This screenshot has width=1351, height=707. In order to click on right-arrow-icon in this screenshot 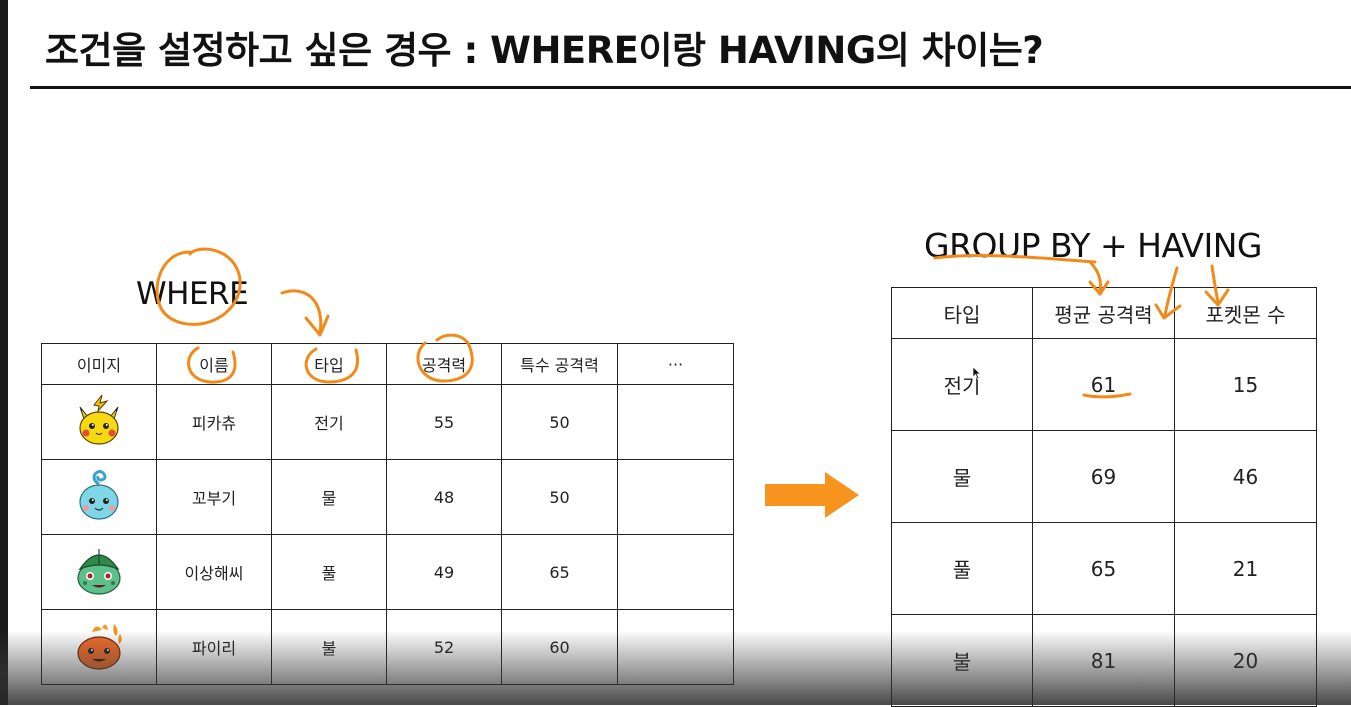, I will do `click(812, 495)`.